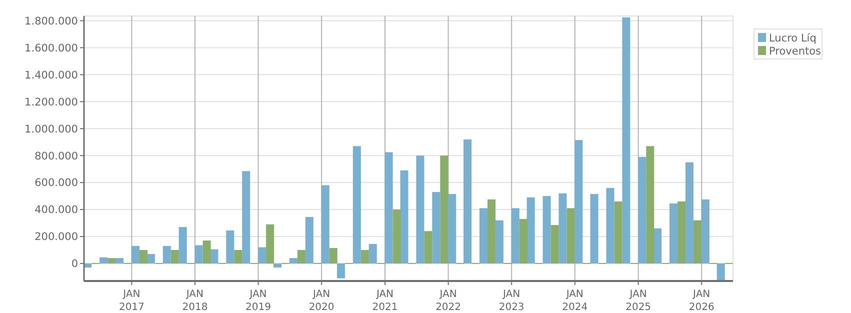 Image resolution: width=851 pixels, height=313 pixels. What do you see at coordinates (74, 264) in the screenshot?
I see `y-tick-label: 0` at bounding box center [74, 264].